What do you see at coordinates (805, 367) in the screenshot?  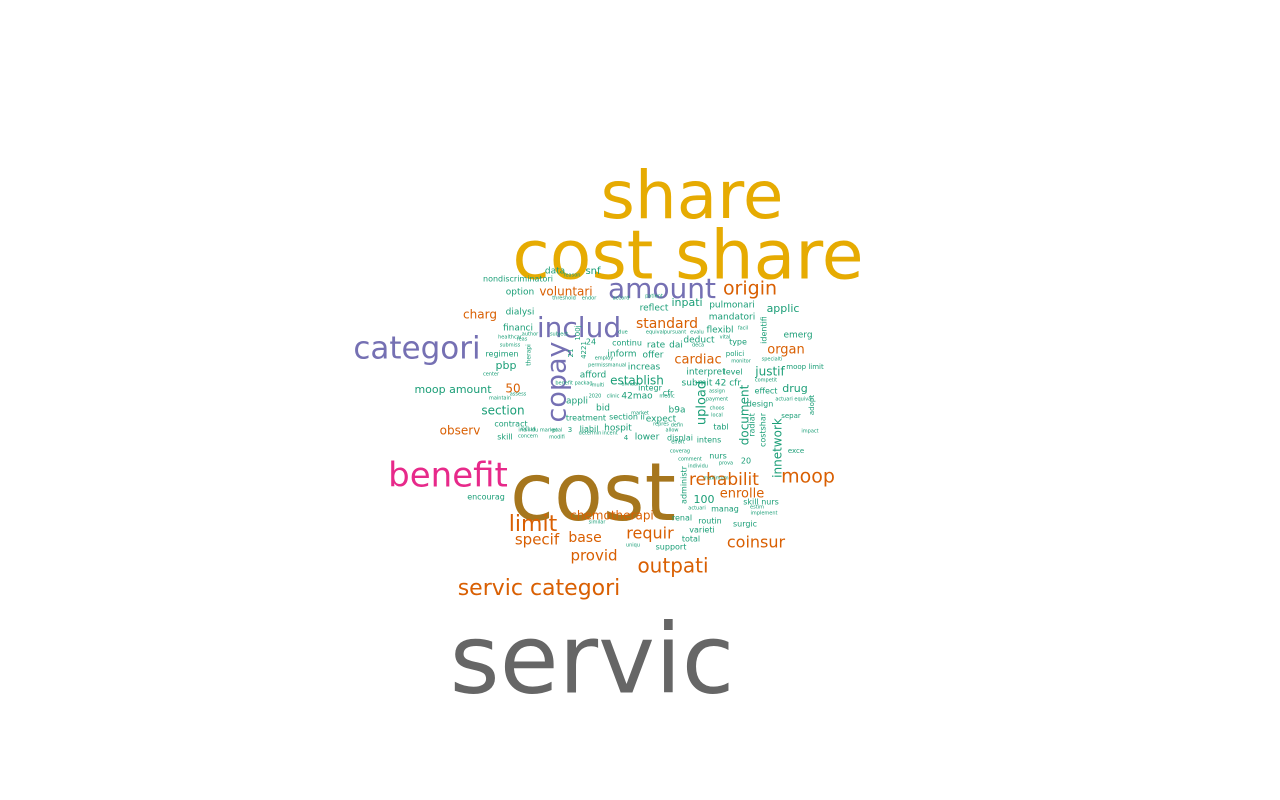 I see `cloud-word: moop limit` at bounding box center [805, 367].